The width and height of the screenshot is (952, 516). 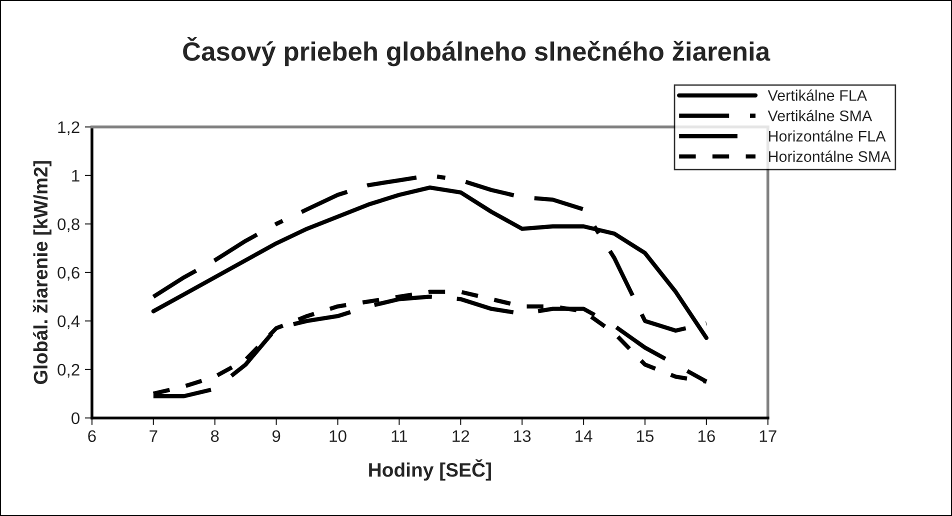 What do you see at coordinates (92, 436) in the screenshot?
I see `x-tick-label: 6` at bounding box center [92, 436].